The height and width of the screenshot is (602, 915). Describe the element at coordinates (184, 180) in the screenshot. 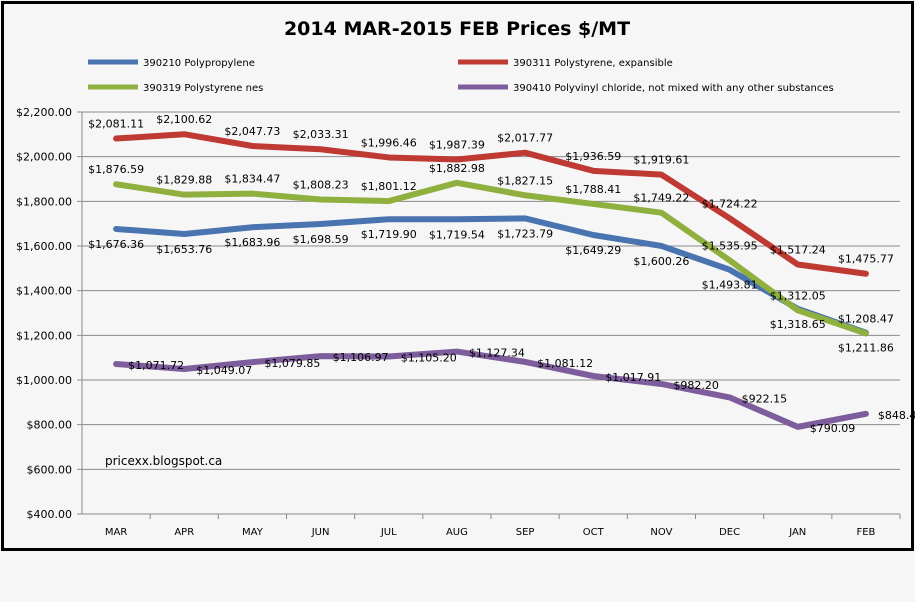

I see `data-label: $1,829.88` at that location.